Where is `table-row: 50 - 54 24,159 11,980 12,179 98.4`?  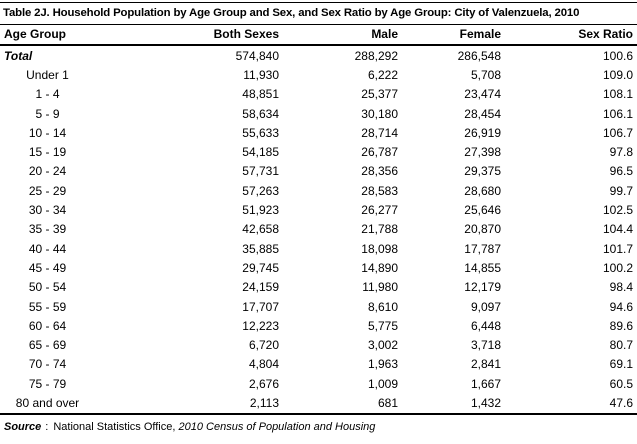
table-row: 50 - 54 24,159 11,980 12,179 98.4 is located at coordinates (318, 287).